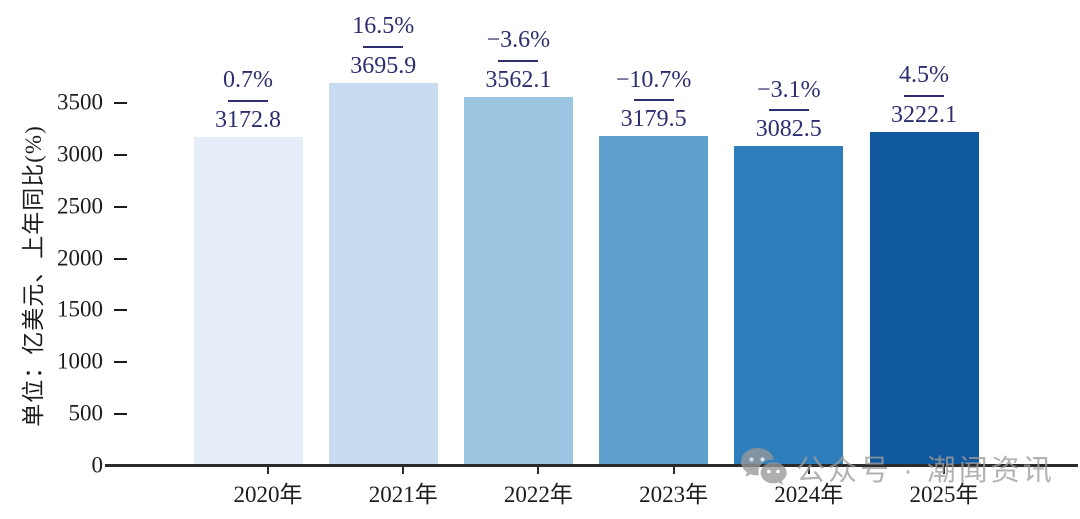 Image resolution: width=1080 pixels, height=519 pixels. What do you see at coordinates (788, 129) in the screenshot?
I see `bar-value-label: 3082.5` at bounding box center [788, 129].